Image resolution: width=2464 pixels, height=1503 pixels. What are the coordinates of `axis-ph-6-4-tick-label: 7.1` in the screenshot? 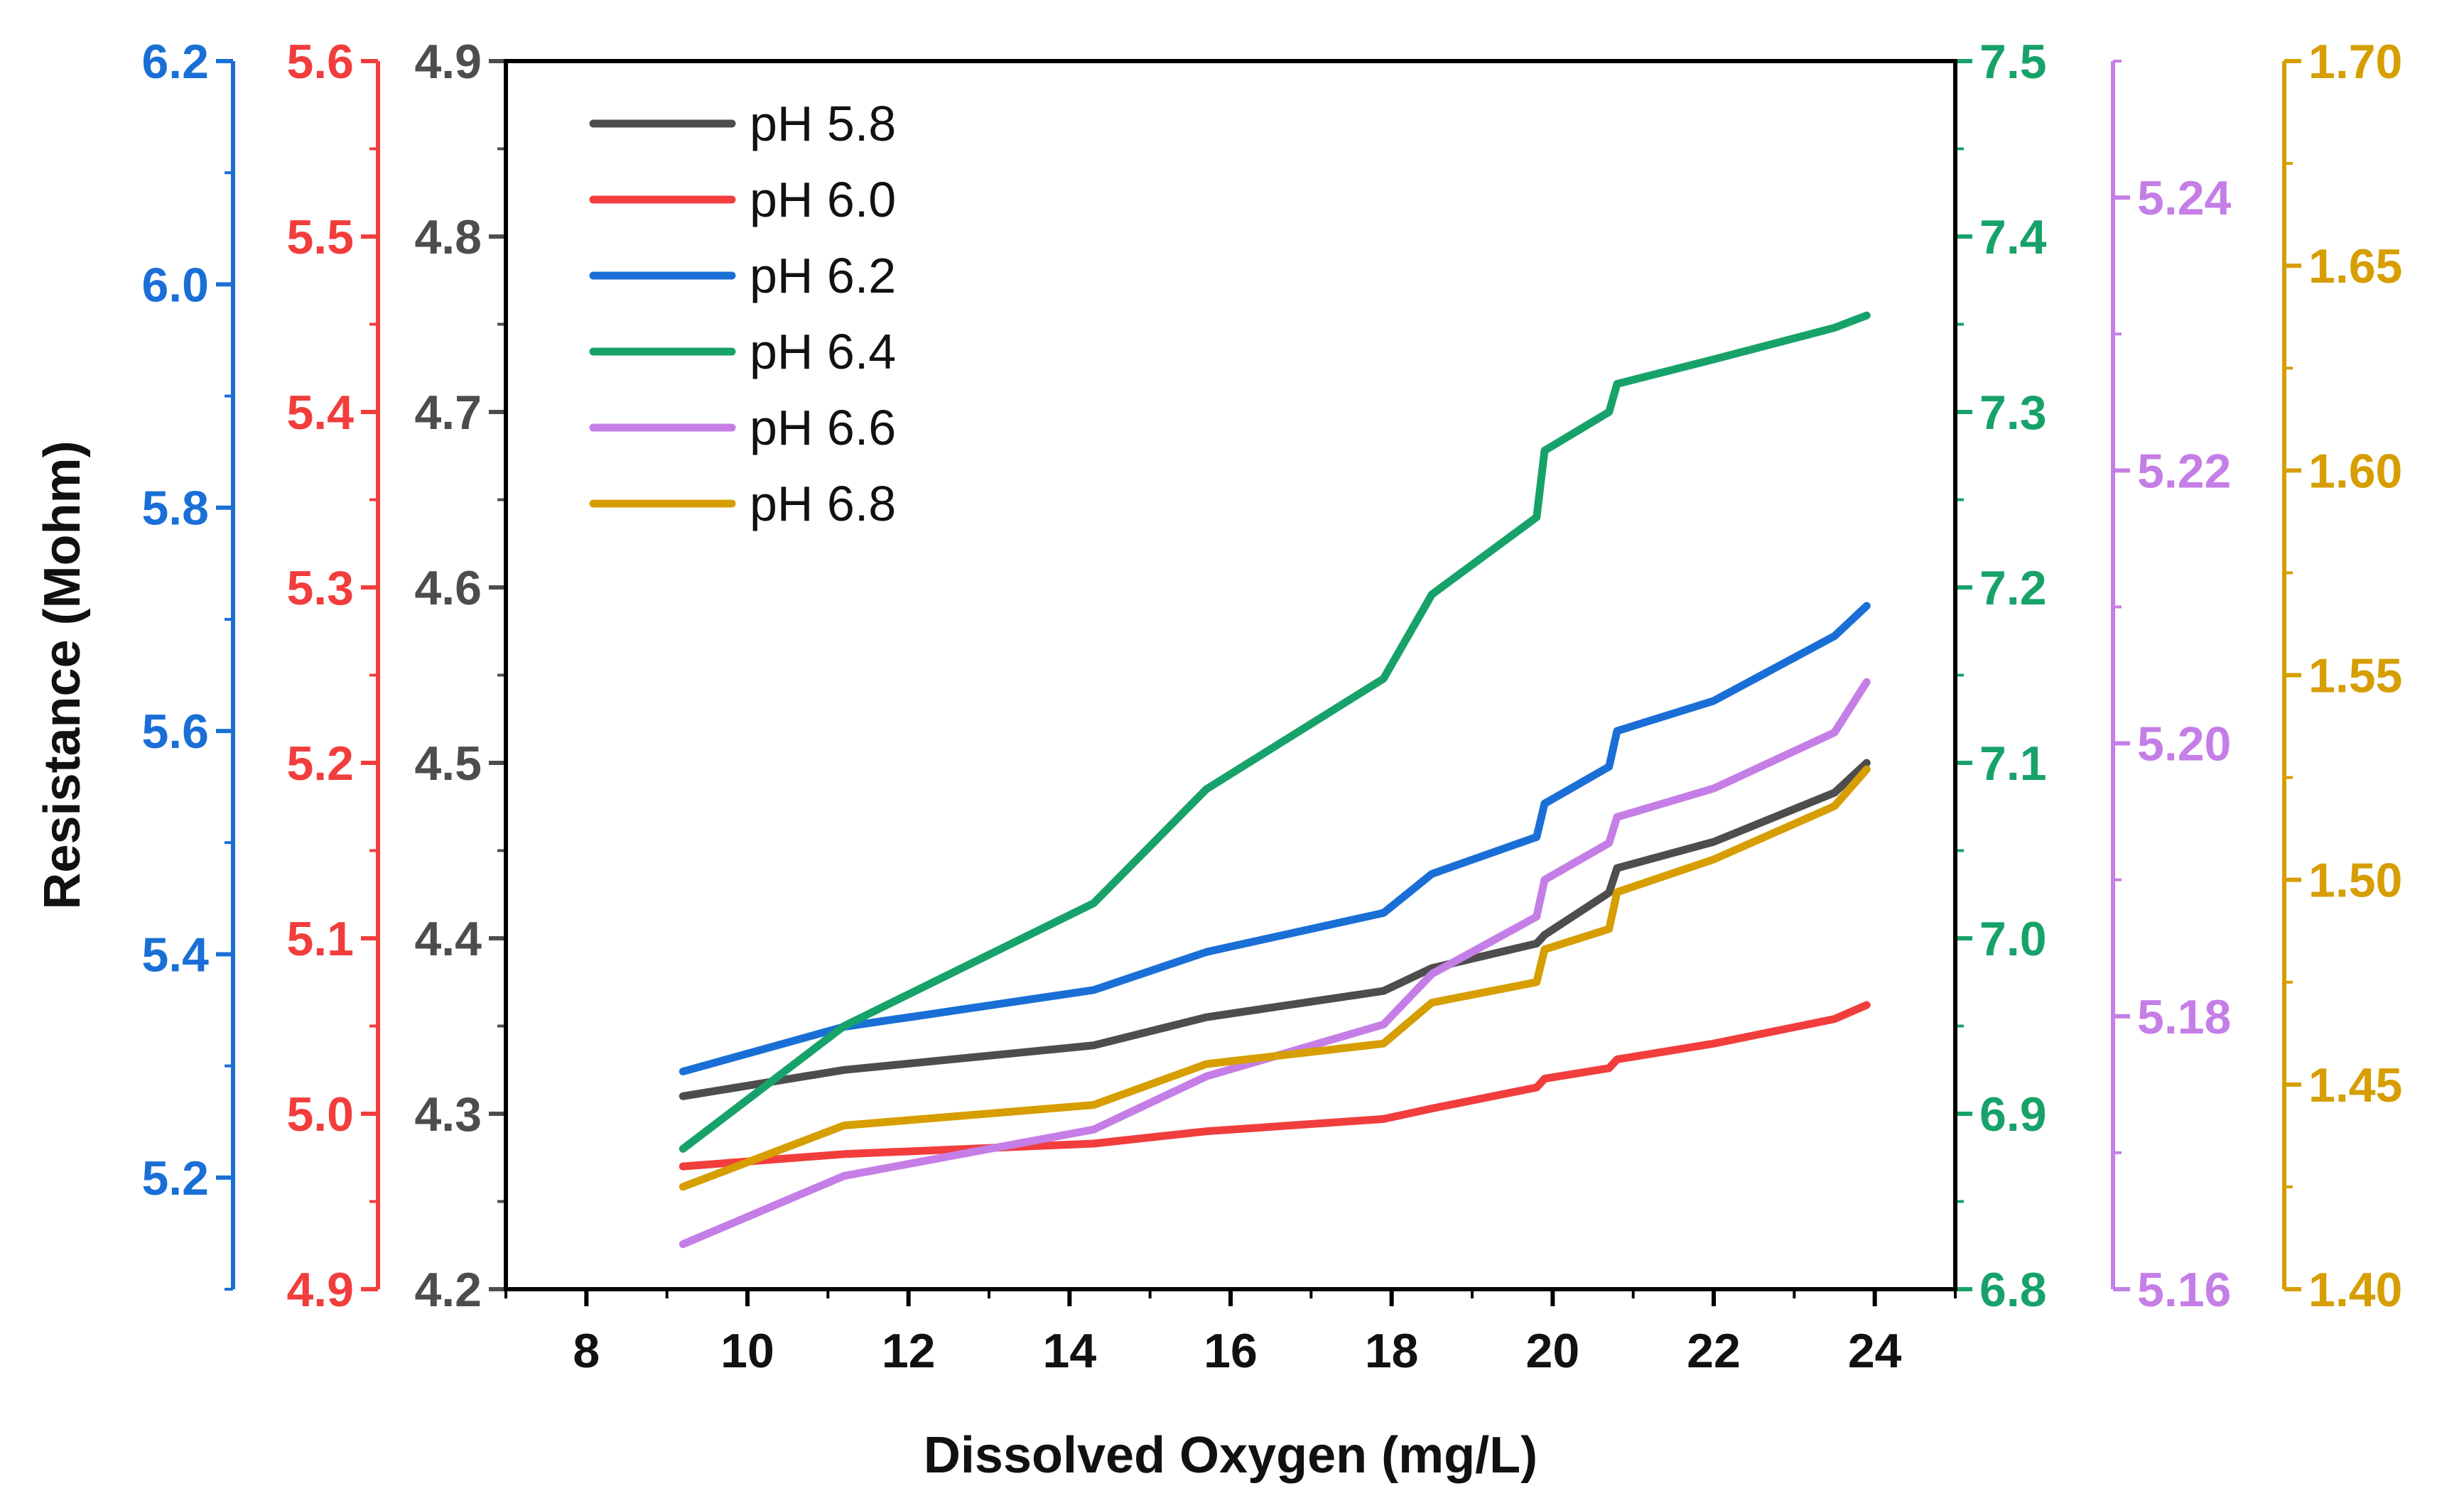 It's located at (2013, 764).